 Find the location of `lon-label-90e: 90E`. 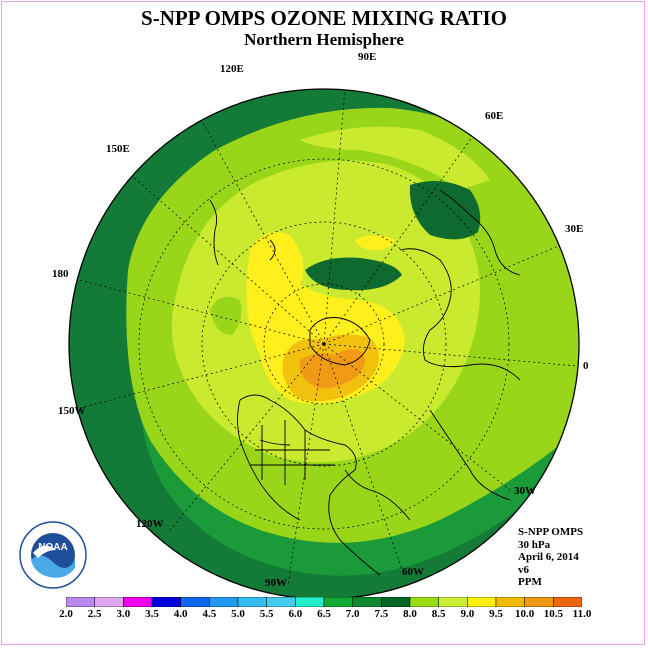

lon-label-90e: 90E is located at coordinates (367, 57).